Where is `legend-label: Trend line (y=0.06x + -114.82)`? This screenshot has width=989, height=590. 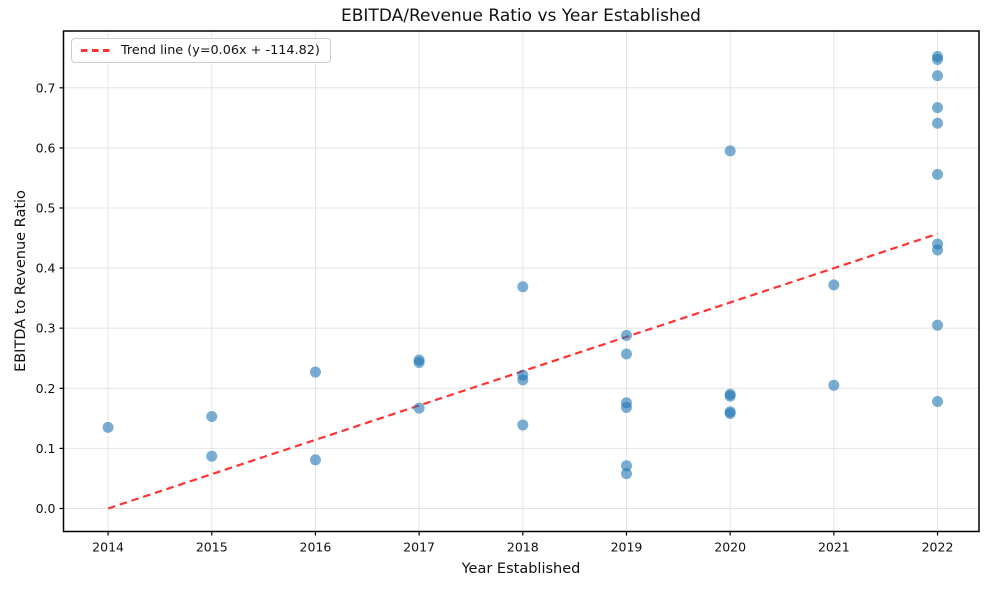
legend-label: Trend line (y=0.06x + -114.82) is located at coordinates (220, 50).